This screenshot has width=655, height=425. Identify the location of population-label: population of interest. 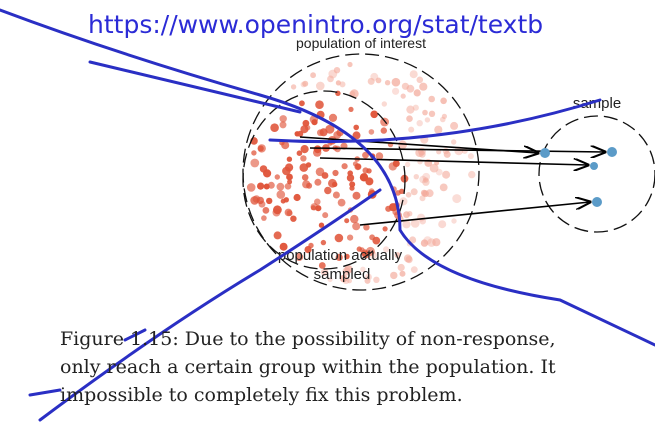
(361, 43).